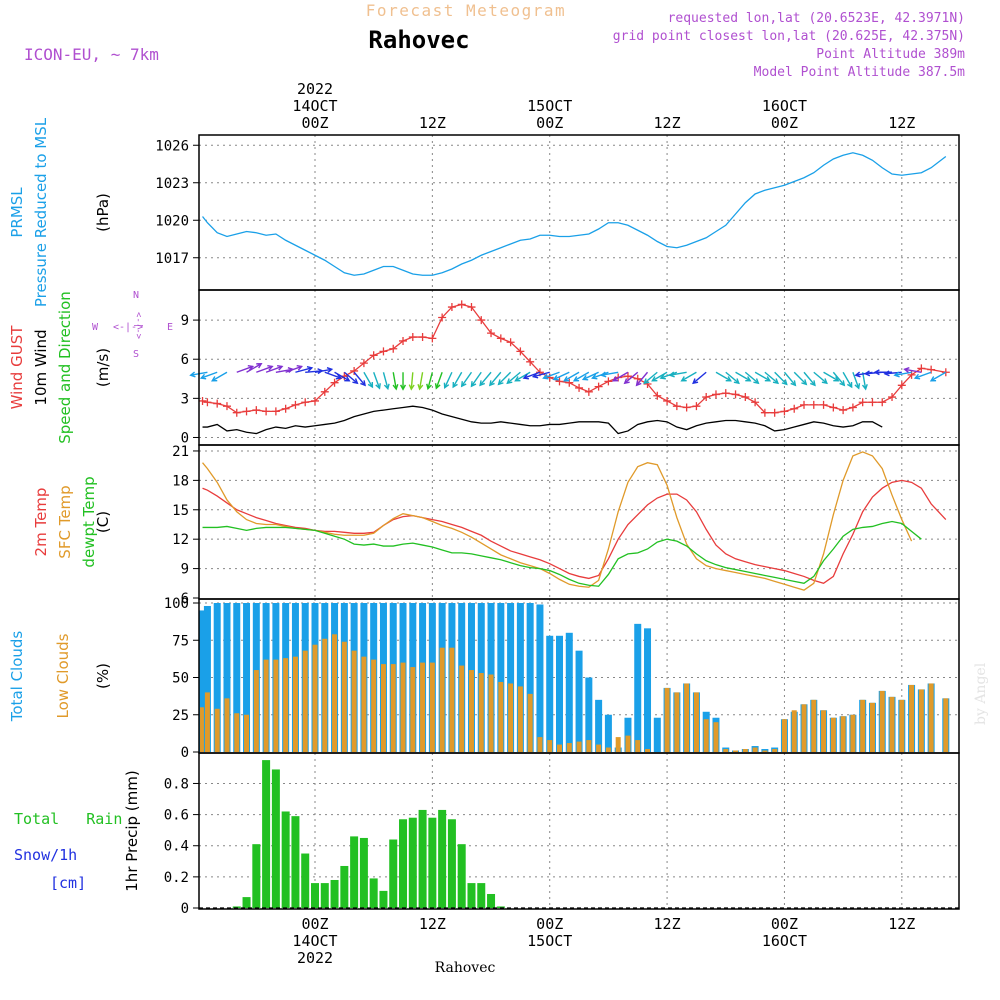 The width and height of the screenshot is (1000, 1000). I want to click on time-label-top: 14OCT, so click(314, 106).